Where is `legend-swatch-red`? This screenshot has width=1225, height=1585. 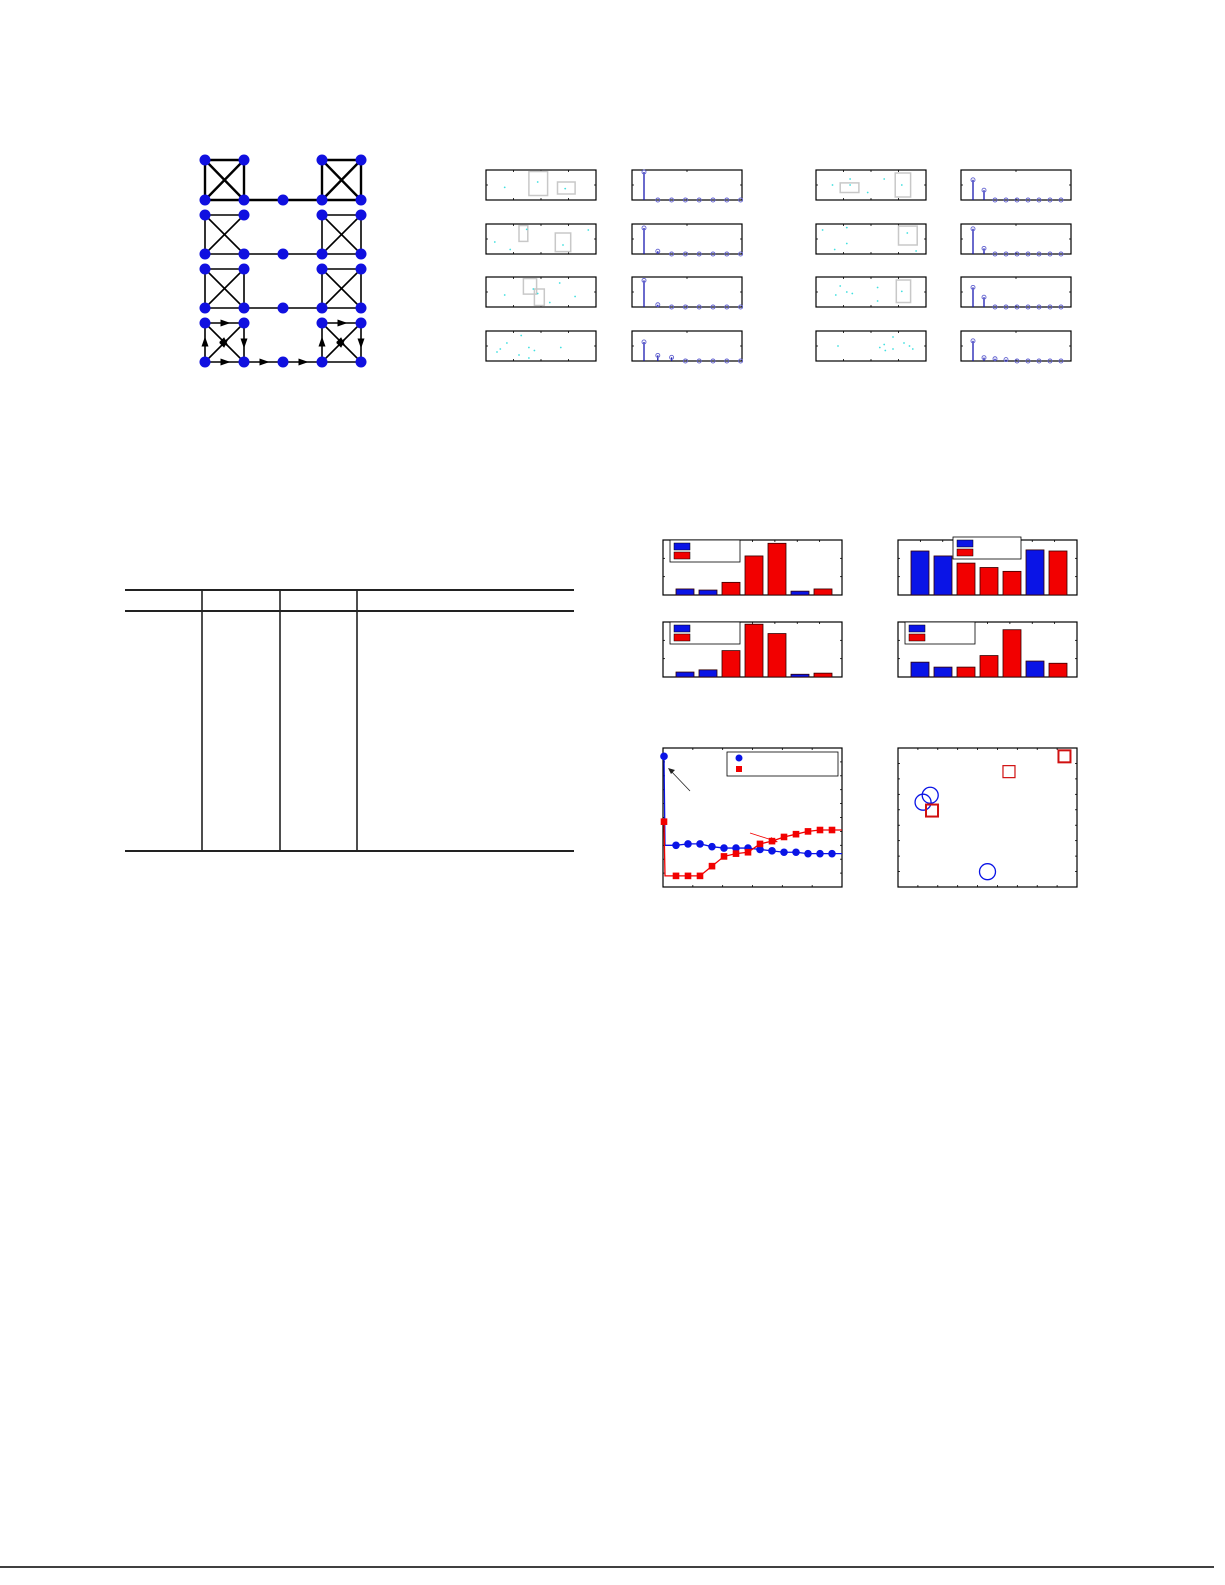 legend-swatch-red is located at coordinates (917, 637).